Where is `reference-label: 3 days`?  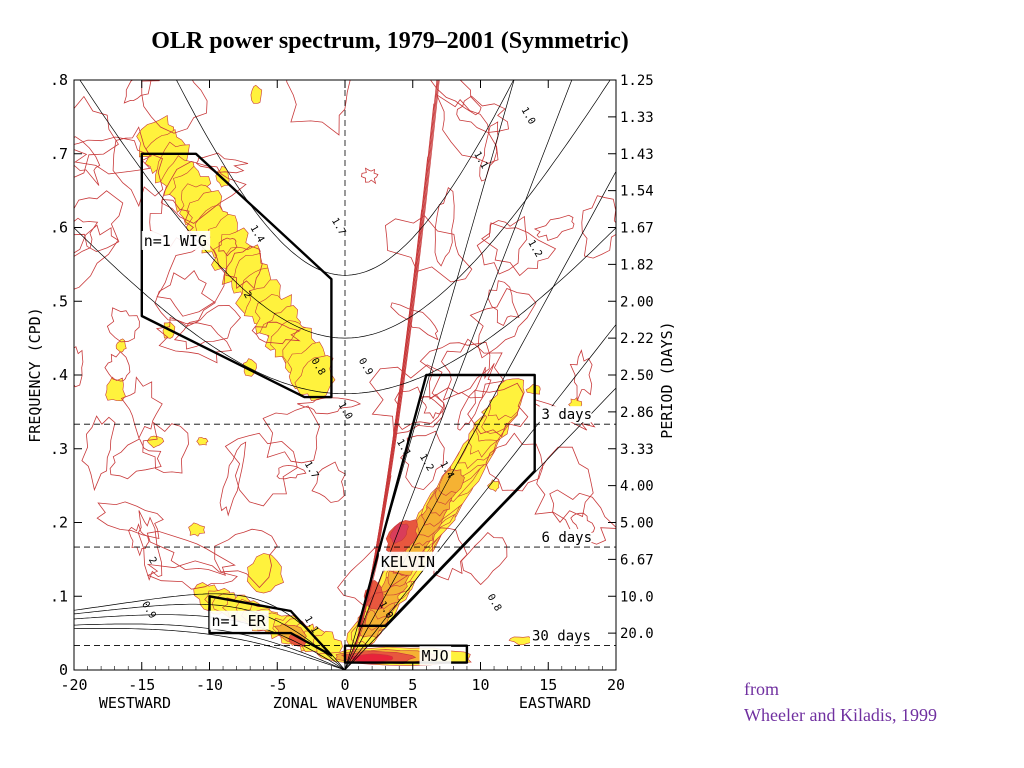
reference-label: 3 days is located at coordinates (566, 415).